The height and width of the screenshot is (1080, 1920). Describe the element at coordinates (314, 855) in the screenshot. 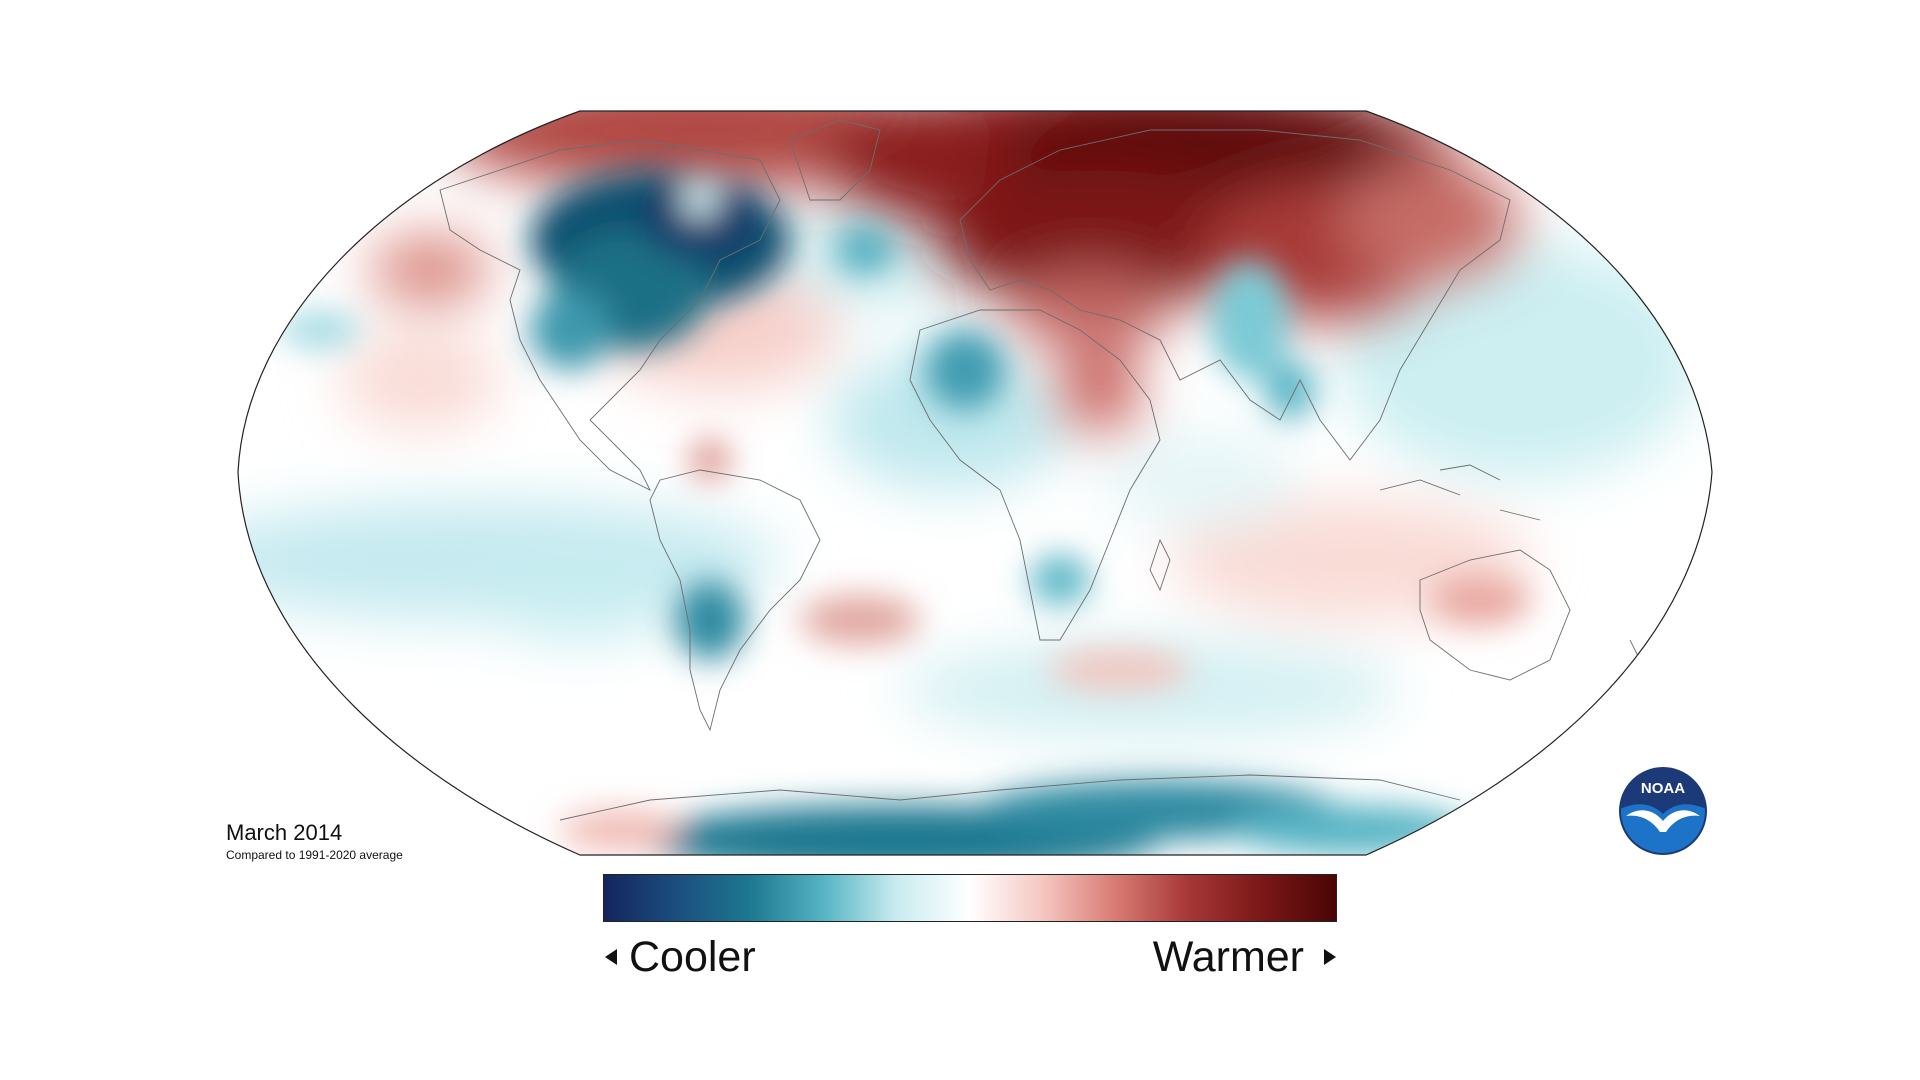

I see `baseline-label: Compared to 1991-2020 average` at that location.